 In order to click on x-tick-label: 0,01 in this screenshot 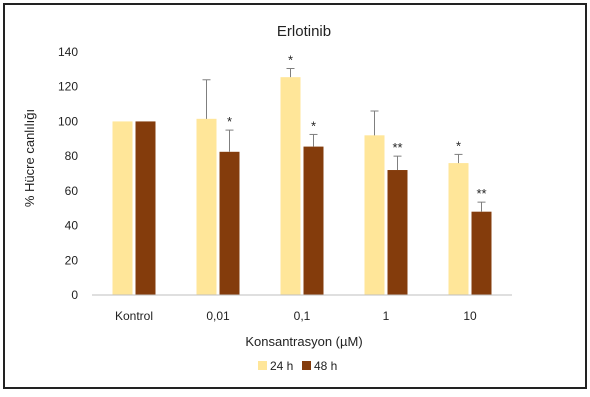, I will do `click(218, 316)`.